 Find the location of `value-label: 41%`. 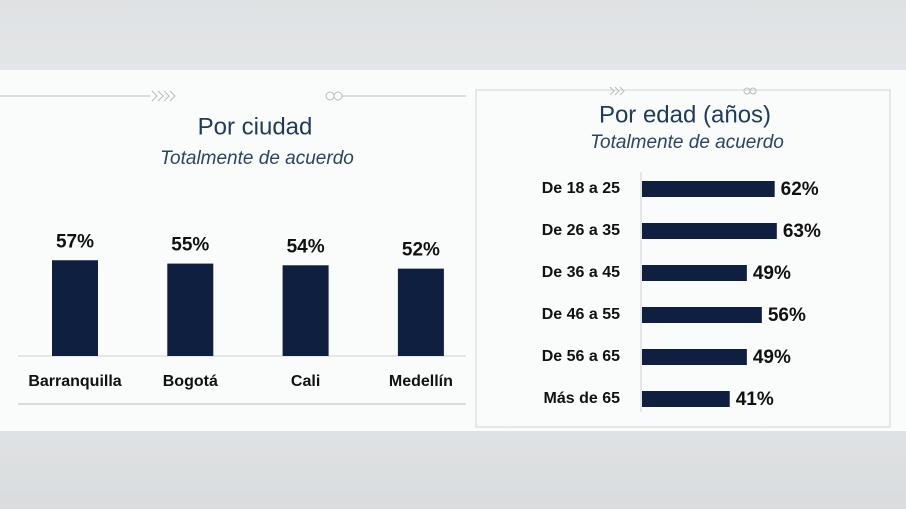

value-label: 41% is located at coordinates (755, 399).